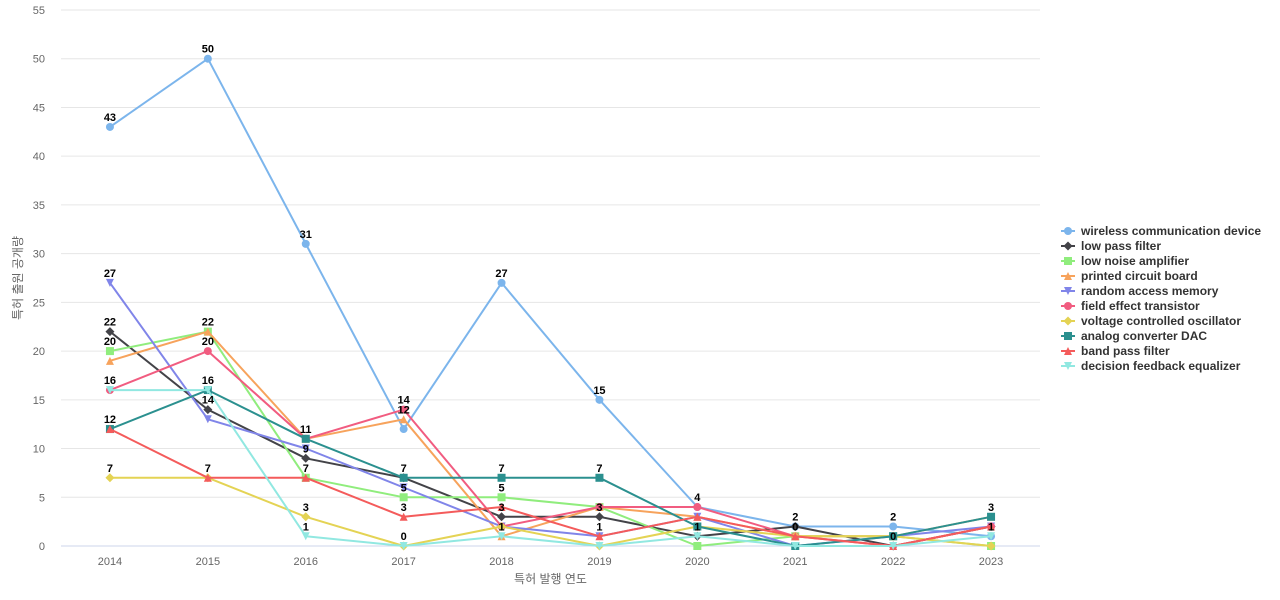 The height and width of the screenshot is (600, 1280). What do you see at coordinates (501, 477) in the screenshot?
I see `data-point-analog-converter-dac-2018` at bounding box center [501, 477].